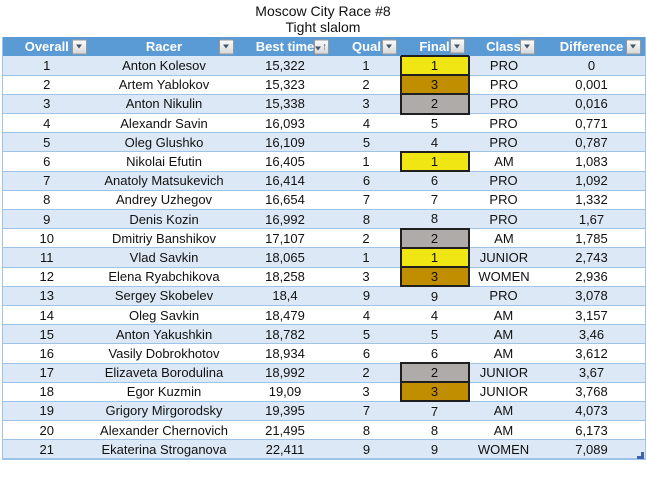 The image size is (646, 481). What do you see at coordinates (434, 334) in the screenshot?
I see `cell-final: 5` at bounding box center [434, 334].